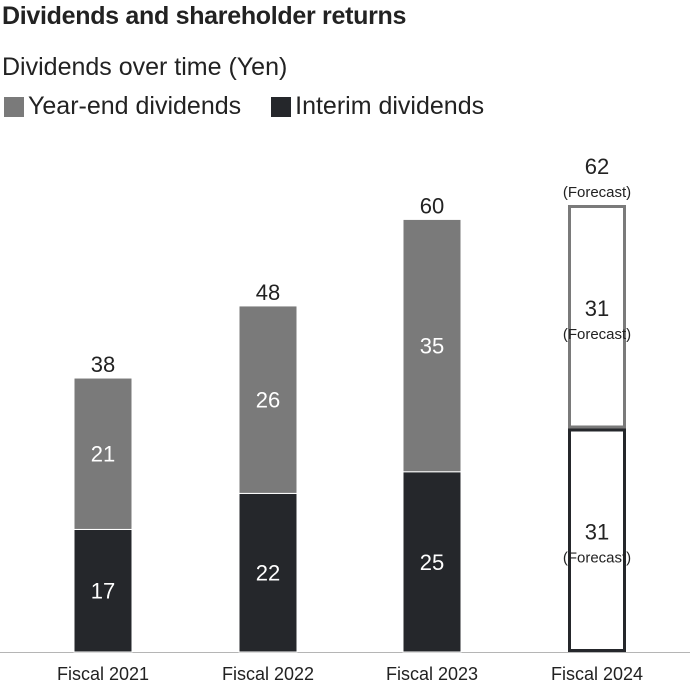 The image size is (690, 686). What do you see at coordinates (268, 292) in the screenshot?
I see `total-label-2: 48` at bounding box center [268, 292].